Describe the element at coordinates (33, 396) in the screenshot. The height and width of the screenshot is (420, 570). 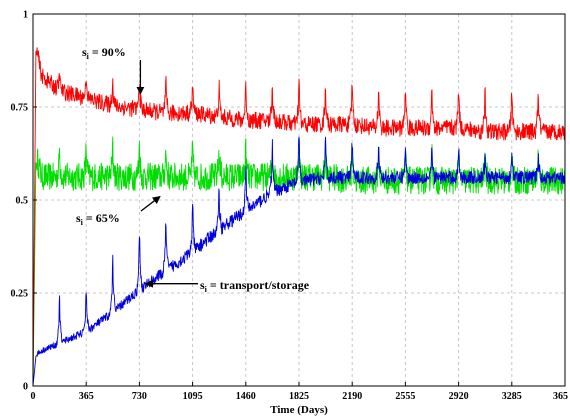
I see `x-tick-label: 0` at that location.